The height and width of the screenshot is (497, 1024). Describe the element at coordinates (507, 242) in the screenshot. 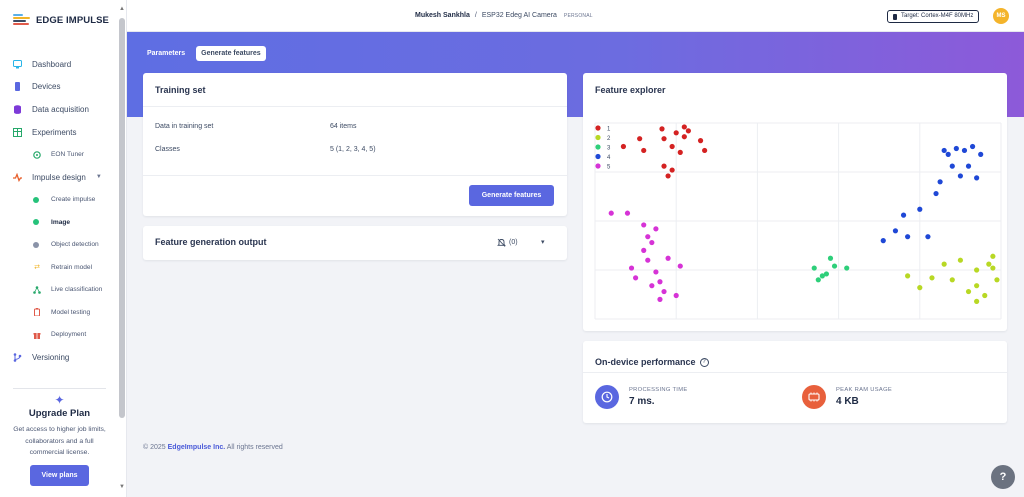

I see `notification-toggle: (0)` at that location.